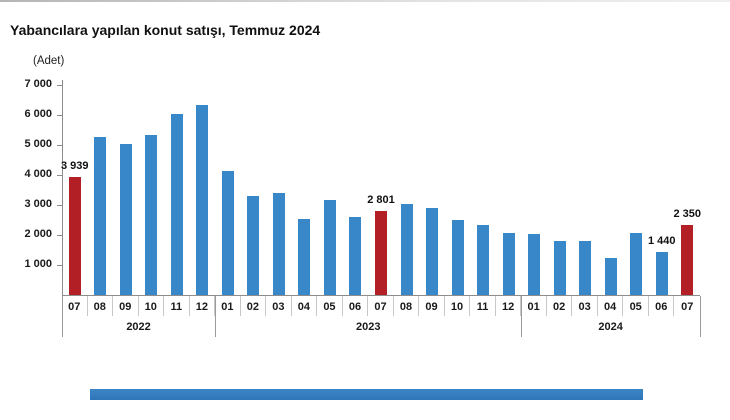 The height and width of the screenshot is (420, 730). I want to click on month-label-2023-01: 01, so click(228, 306).